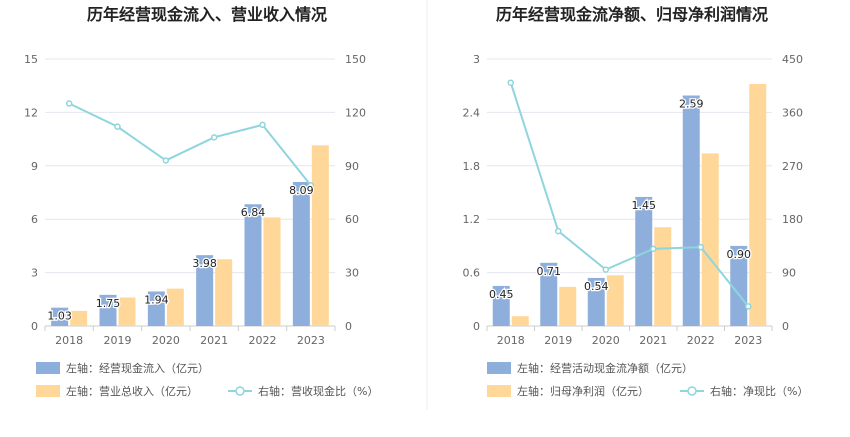 Image resolution: width=850 pixels, height=437 pixels. Describe the element at coordinates (132, 391) in the screenshot. I see `legend-label: 左轴：营业总收入（亿元）` at that location.